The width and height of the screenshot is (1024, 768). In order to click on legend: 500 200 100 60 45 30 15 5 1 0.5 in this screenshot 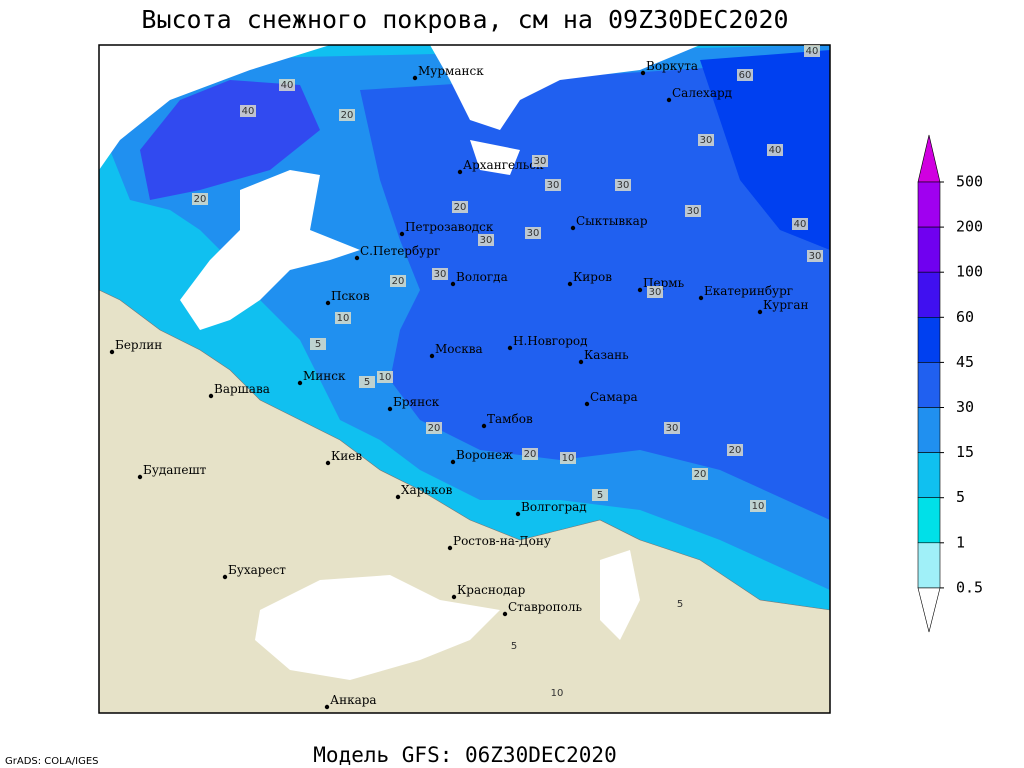, I will do `click(950, 383)`.